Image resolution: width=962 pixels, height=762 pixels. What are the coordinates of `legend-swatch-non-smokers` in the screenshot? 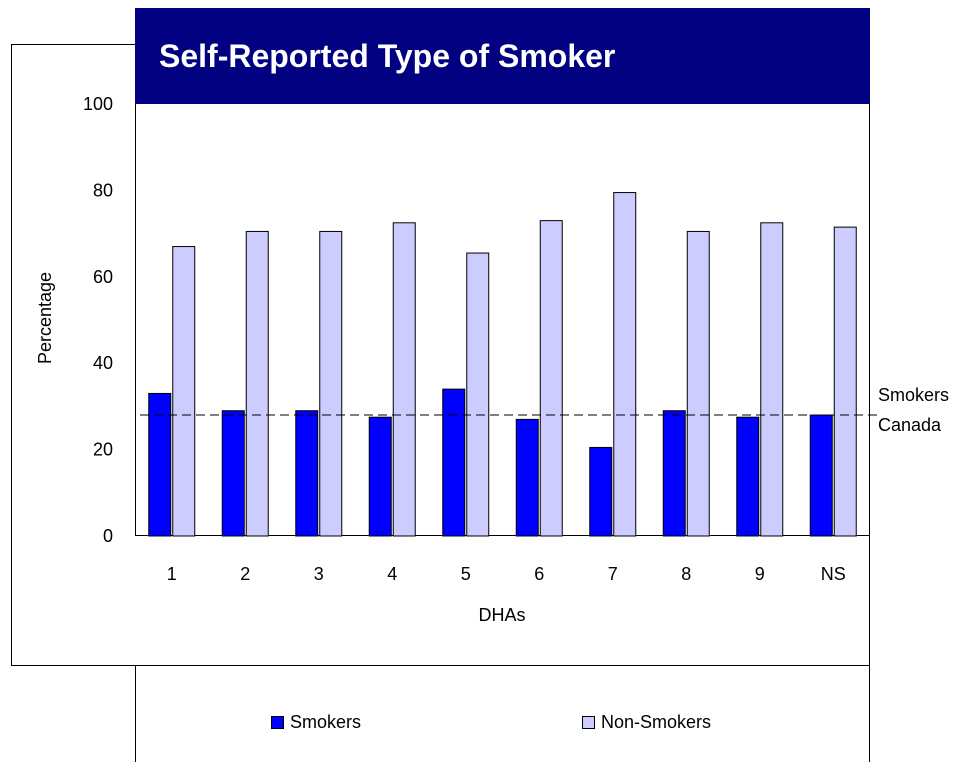 It's located at (588, 722).